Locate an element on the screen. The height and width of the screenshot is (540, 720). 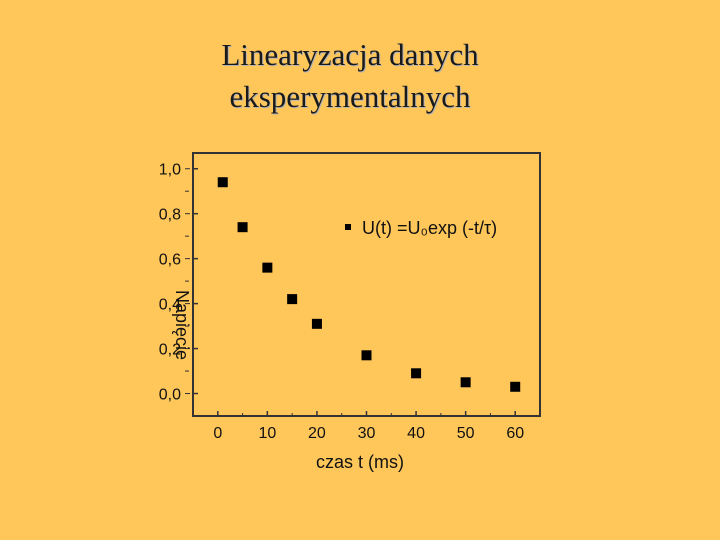
x-tick-label: 20 is located at coordinates (317, 433).